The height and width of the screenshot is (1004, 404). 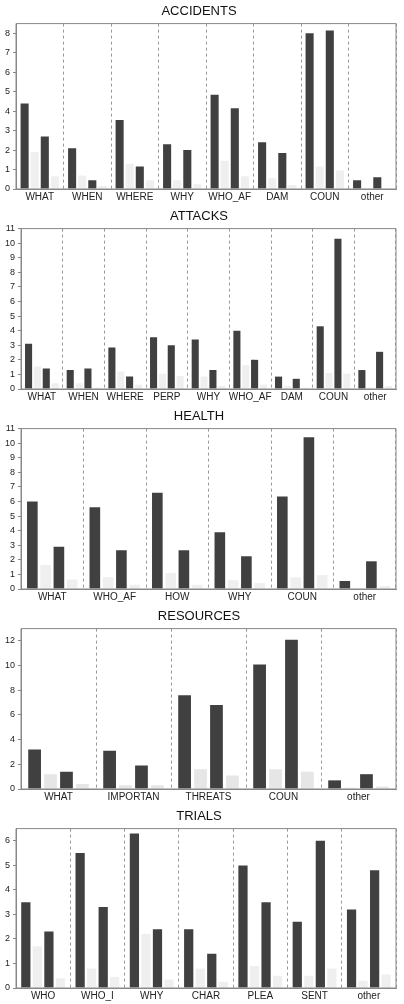 What do you see at coordinates (10, 640) in the screenshot?
I see `y-tick-label: 12` at bounding box center [10, 640].